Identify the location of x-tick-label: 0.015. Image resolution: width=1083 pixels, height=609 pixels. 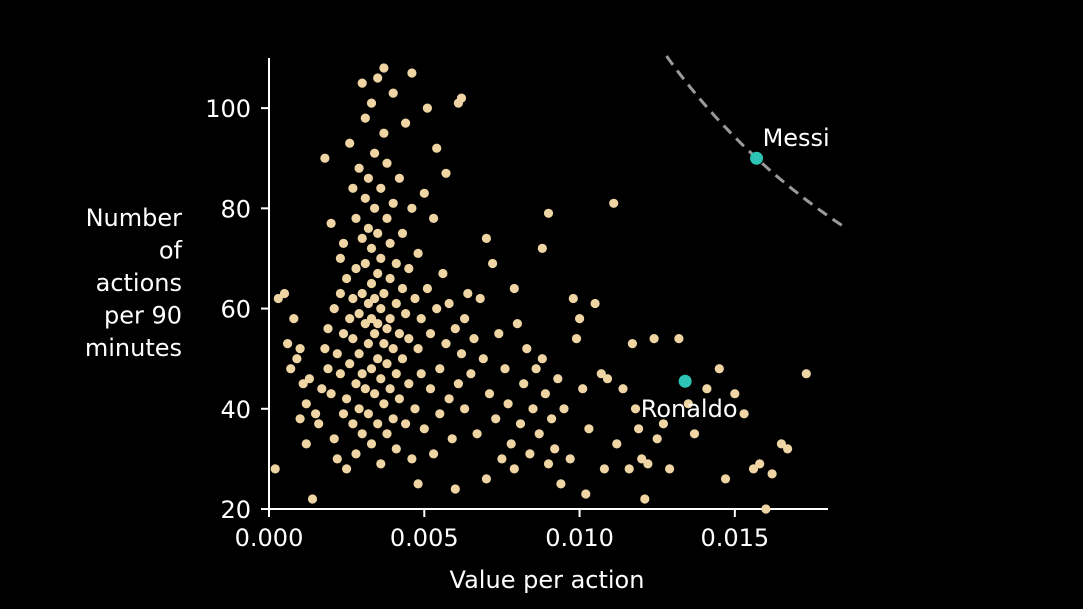
(734, 538).